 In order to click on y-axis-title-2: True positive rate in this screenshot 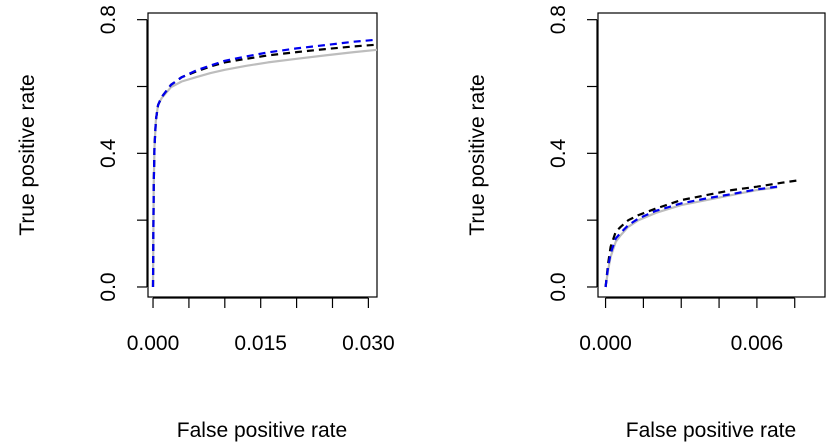, I will do `click(477, 154)`.